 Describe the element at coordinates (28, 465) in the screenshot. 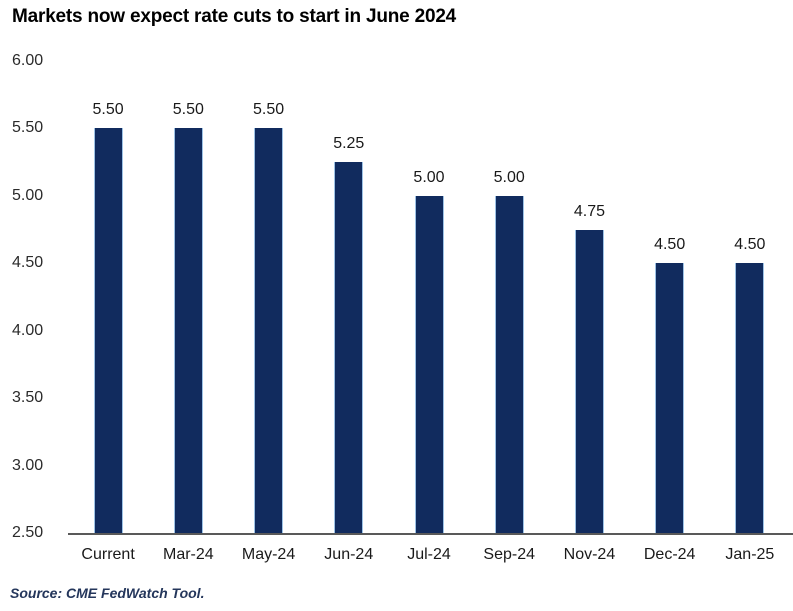

I see `y-axis-tick-label: 3.00` at that location.